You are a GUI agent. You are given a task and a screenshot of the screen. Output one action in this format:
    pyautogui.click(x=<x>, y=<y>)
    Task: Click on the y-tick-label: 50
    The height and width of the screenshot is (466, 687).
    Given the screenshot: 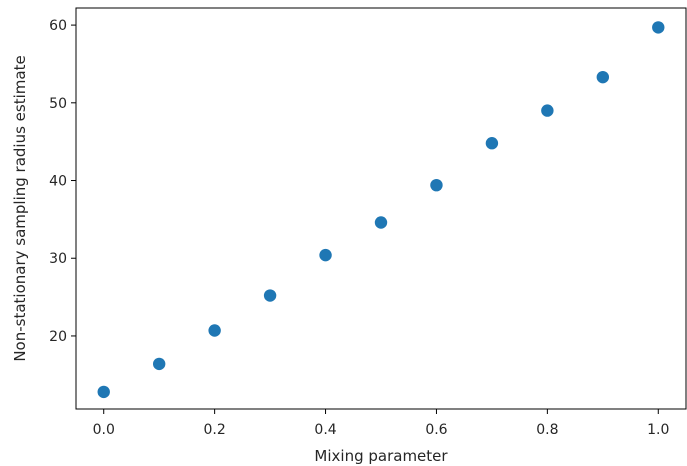 What is the action you would take?
    pyautogui.click(x=58, y=104)
    